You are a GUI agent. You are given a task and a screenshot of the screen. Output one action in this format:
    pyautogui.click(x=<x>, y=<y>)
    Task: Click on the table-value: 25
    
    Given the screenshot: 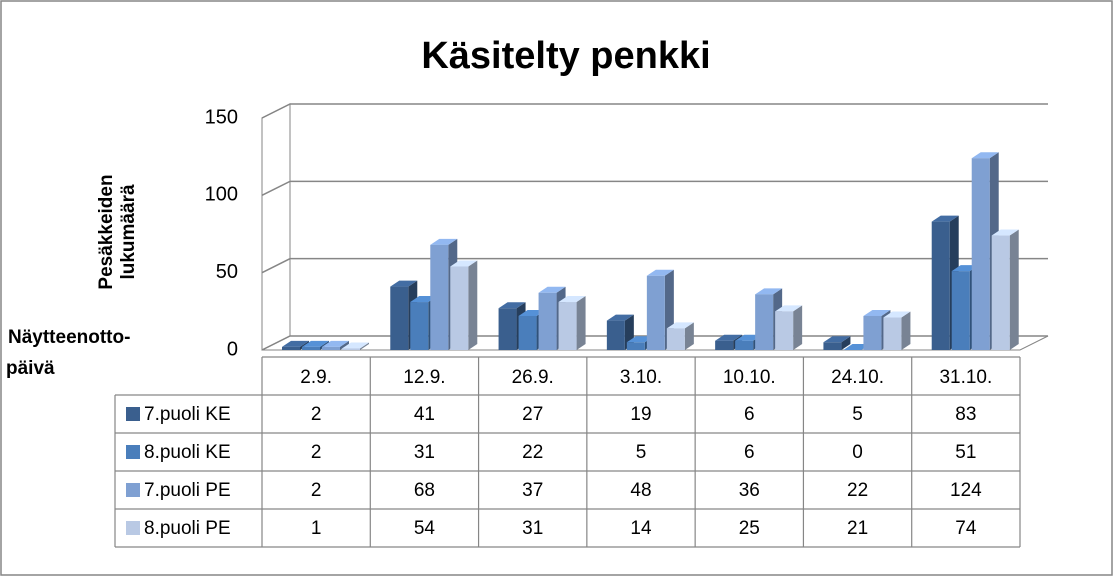 What is the action you would take?
    pyautogui.click(x=749, y=528)
    